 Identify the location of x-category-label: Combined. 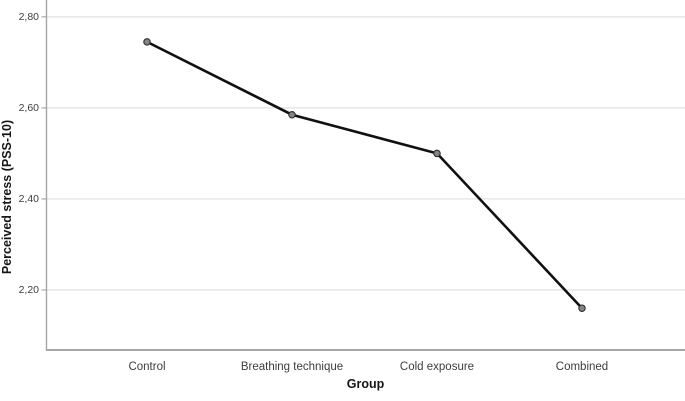
(582, 367).